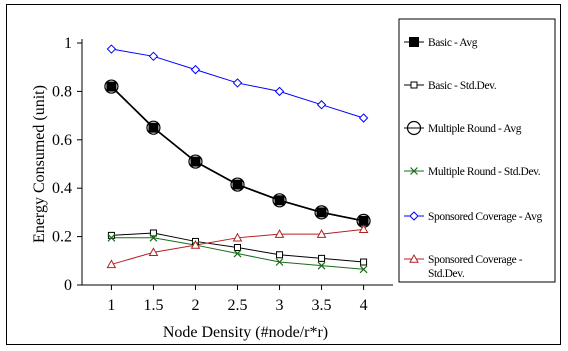 This screenshot has width=568, height=351. I want to click on x-tick-label: 1.5, so click(153, 305).